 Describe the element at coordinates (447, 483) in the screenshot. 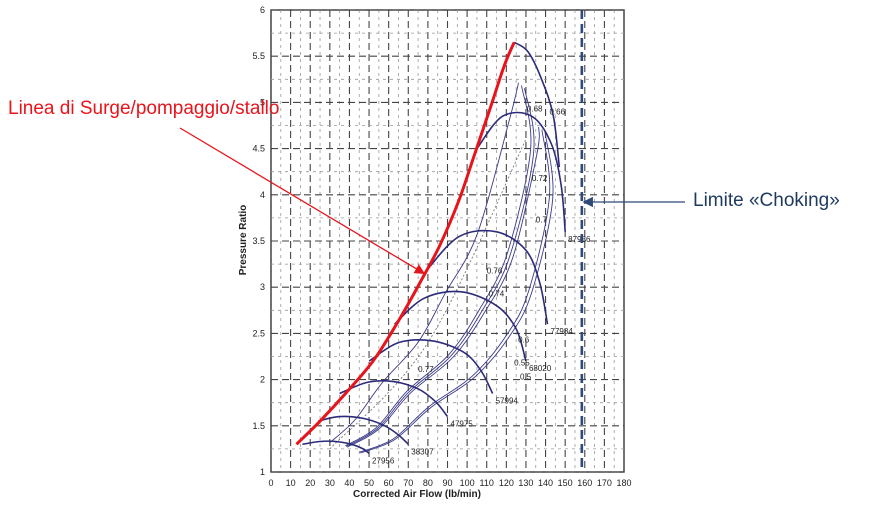

I see `x-tick-label: 90` at that location.